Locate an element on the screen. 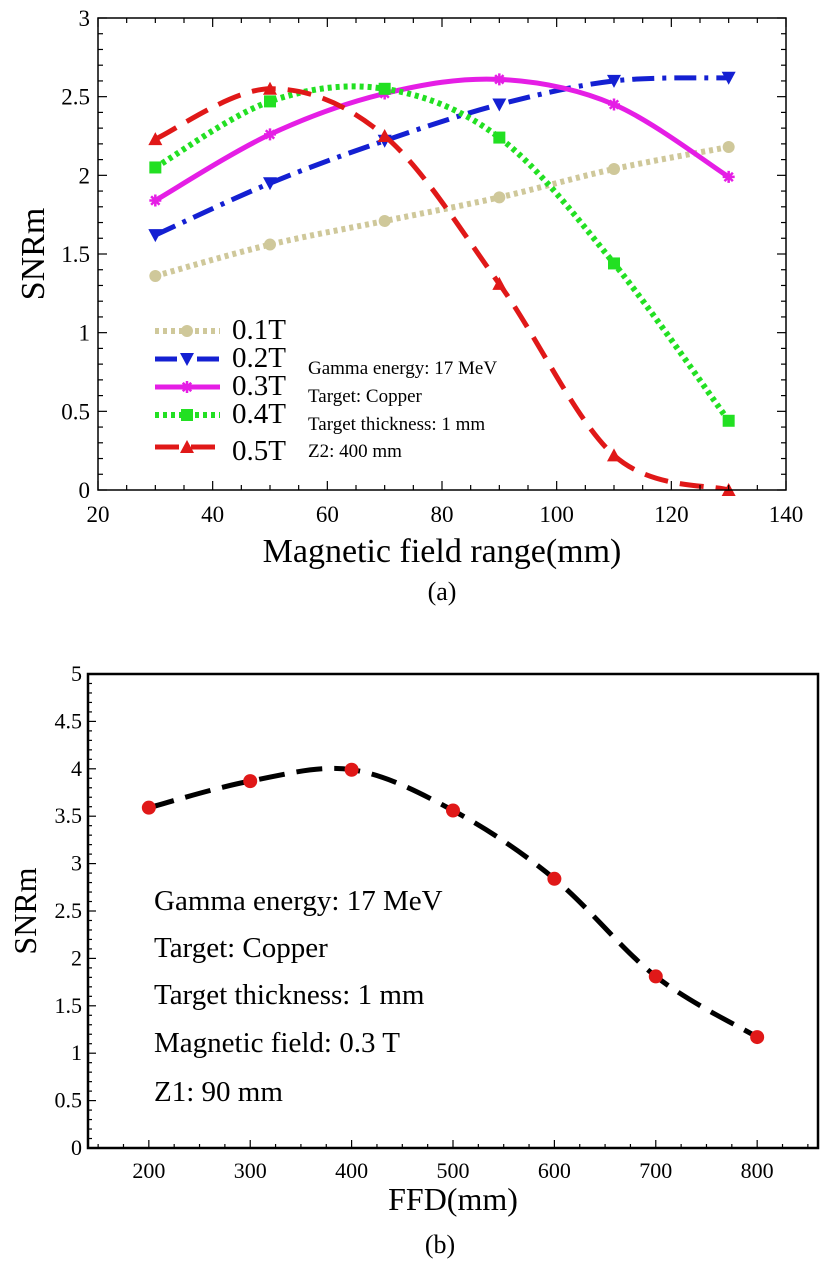  legend-label-0: 0.1T is located at coordinates (259, 330).